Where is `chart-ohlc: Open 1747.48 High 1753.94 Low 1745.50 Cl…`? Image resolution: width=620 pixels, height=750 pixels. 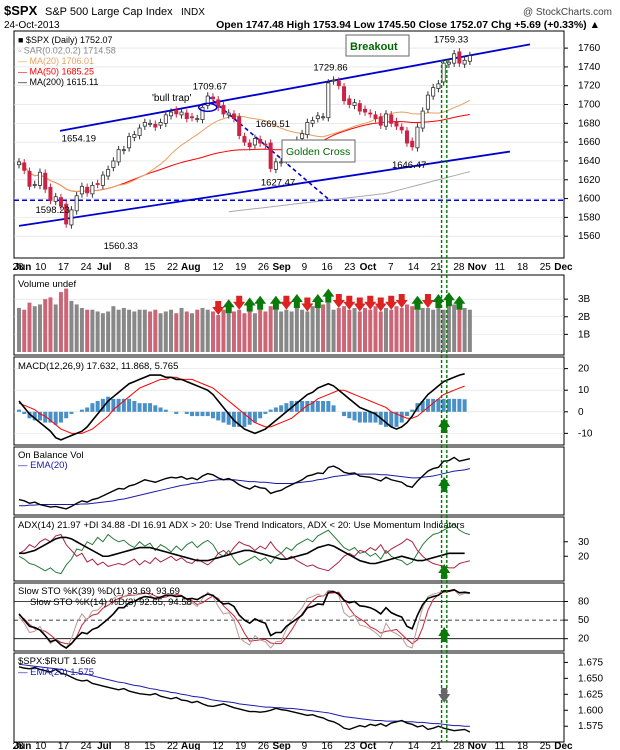
chart-ohlc: Open 1747.48 High 1753.94 Low 1745.50 Cl… is located at coordinates (408, 25).